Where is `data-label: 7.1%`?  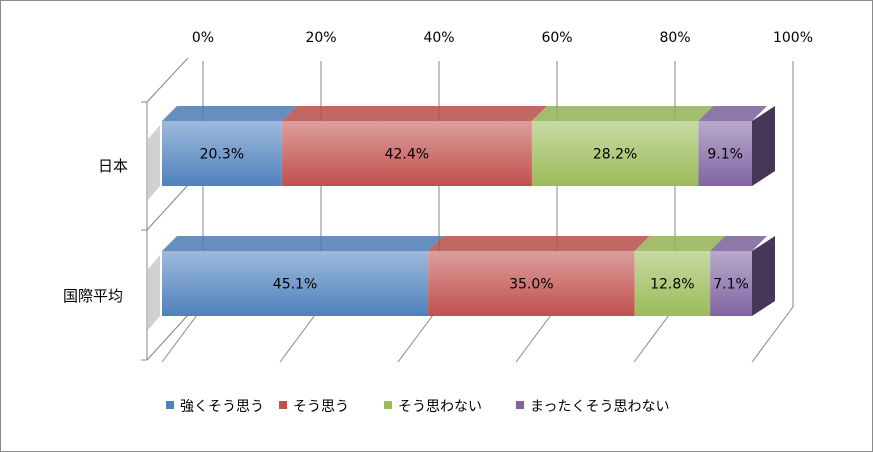
data-label: 7.1% is located at coordinates (731, 285).